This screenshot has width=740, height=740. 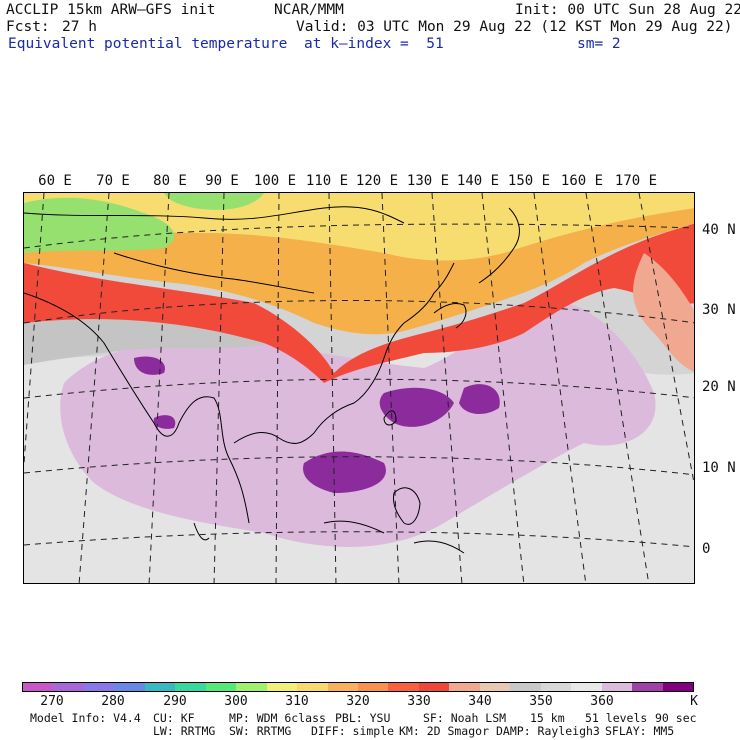 What do you see at coordinates (465, 718) in the screenshot?
I see `sf-scheme: SF: Noah LSM` at bounding box center [465, 718].